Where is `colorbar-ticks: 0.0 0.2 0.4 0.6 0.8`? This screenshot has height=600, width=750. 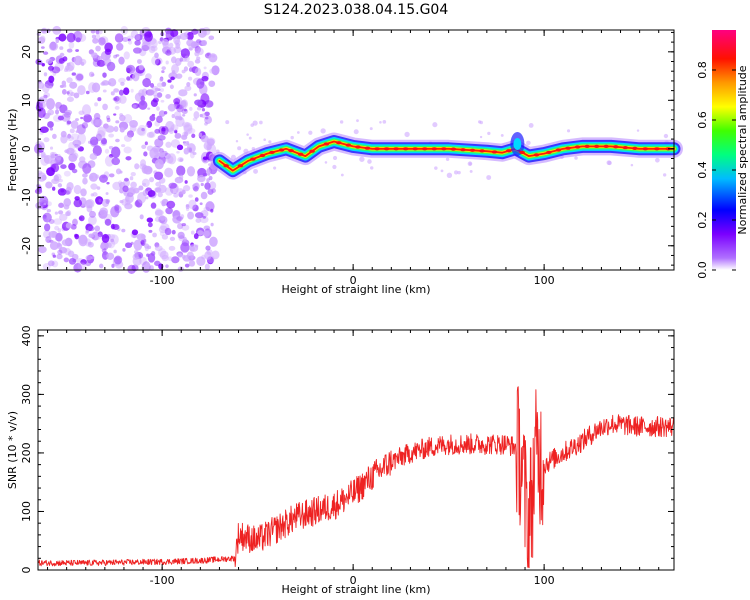 colorbar-ticks: 0.0 0.2 0.4 0.6 0.8 is located at coordinates (716, 170).